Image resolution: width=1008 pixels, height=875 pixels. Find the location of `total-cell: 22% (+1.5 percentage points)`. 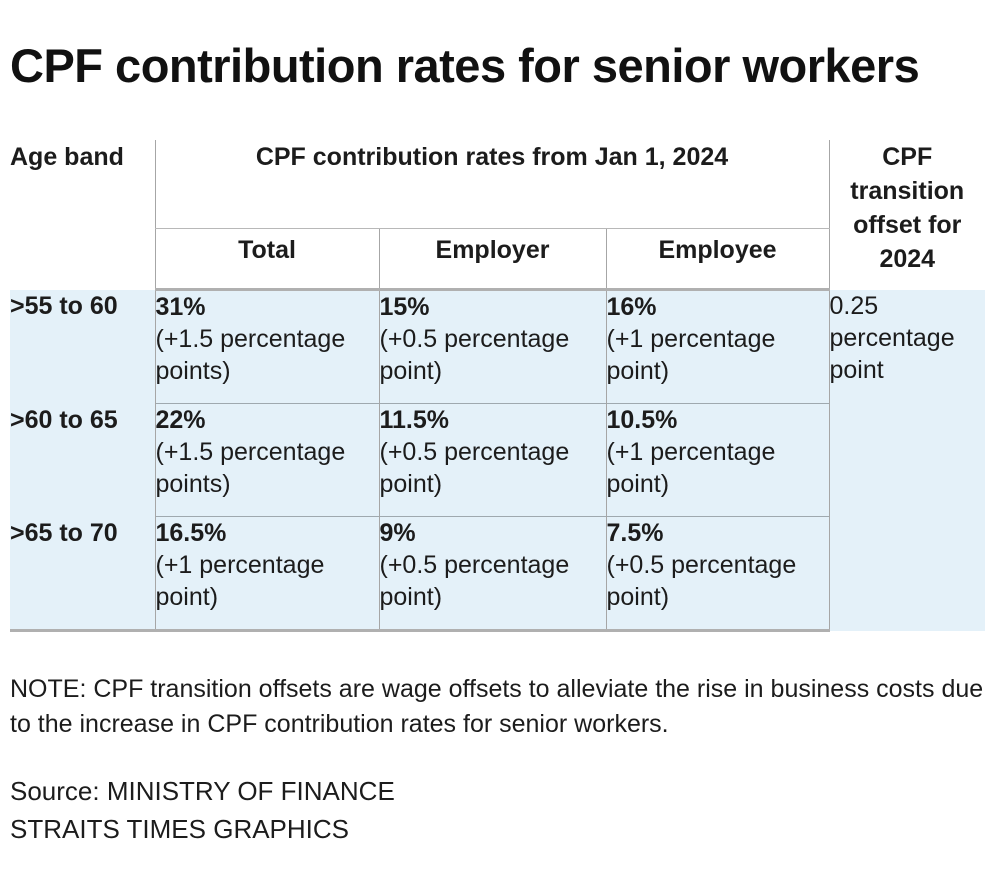

total-cell: 22% (+1.5 percentage points) is located at coordinates (266, 460).